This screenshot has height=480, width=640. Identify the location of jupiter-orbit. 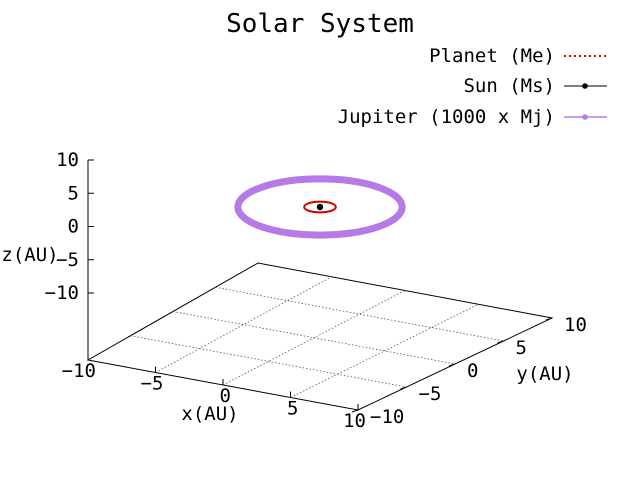
(320, 207).